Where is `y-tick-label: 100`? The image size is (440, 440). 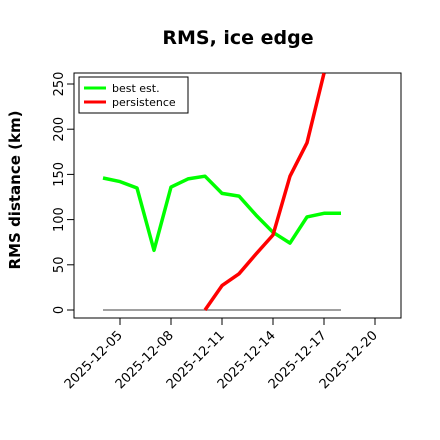 y-tick-label: 100 is located at coordinates (59, 219).